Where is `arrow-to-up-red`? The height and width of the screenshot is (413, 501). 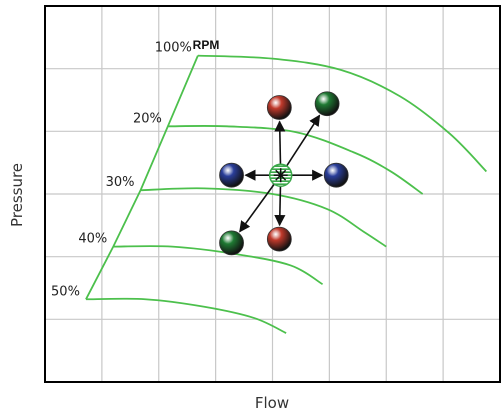
arrow-to-up-red is located at coordinates (280, 142).